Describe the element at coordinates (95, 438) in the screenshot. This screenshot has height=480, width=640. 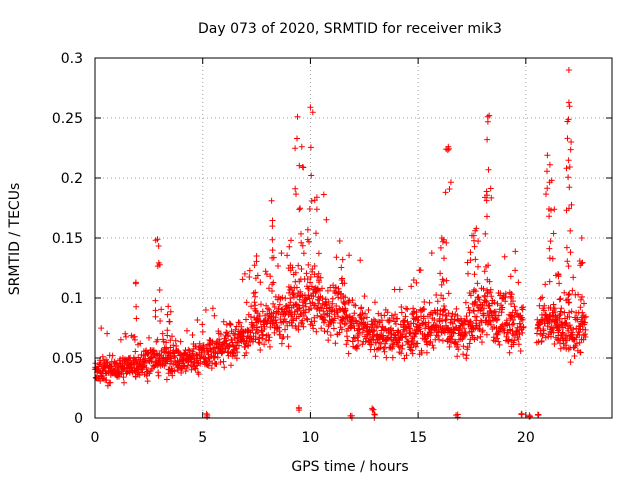
I see `x-tick-label: 0` at that location.